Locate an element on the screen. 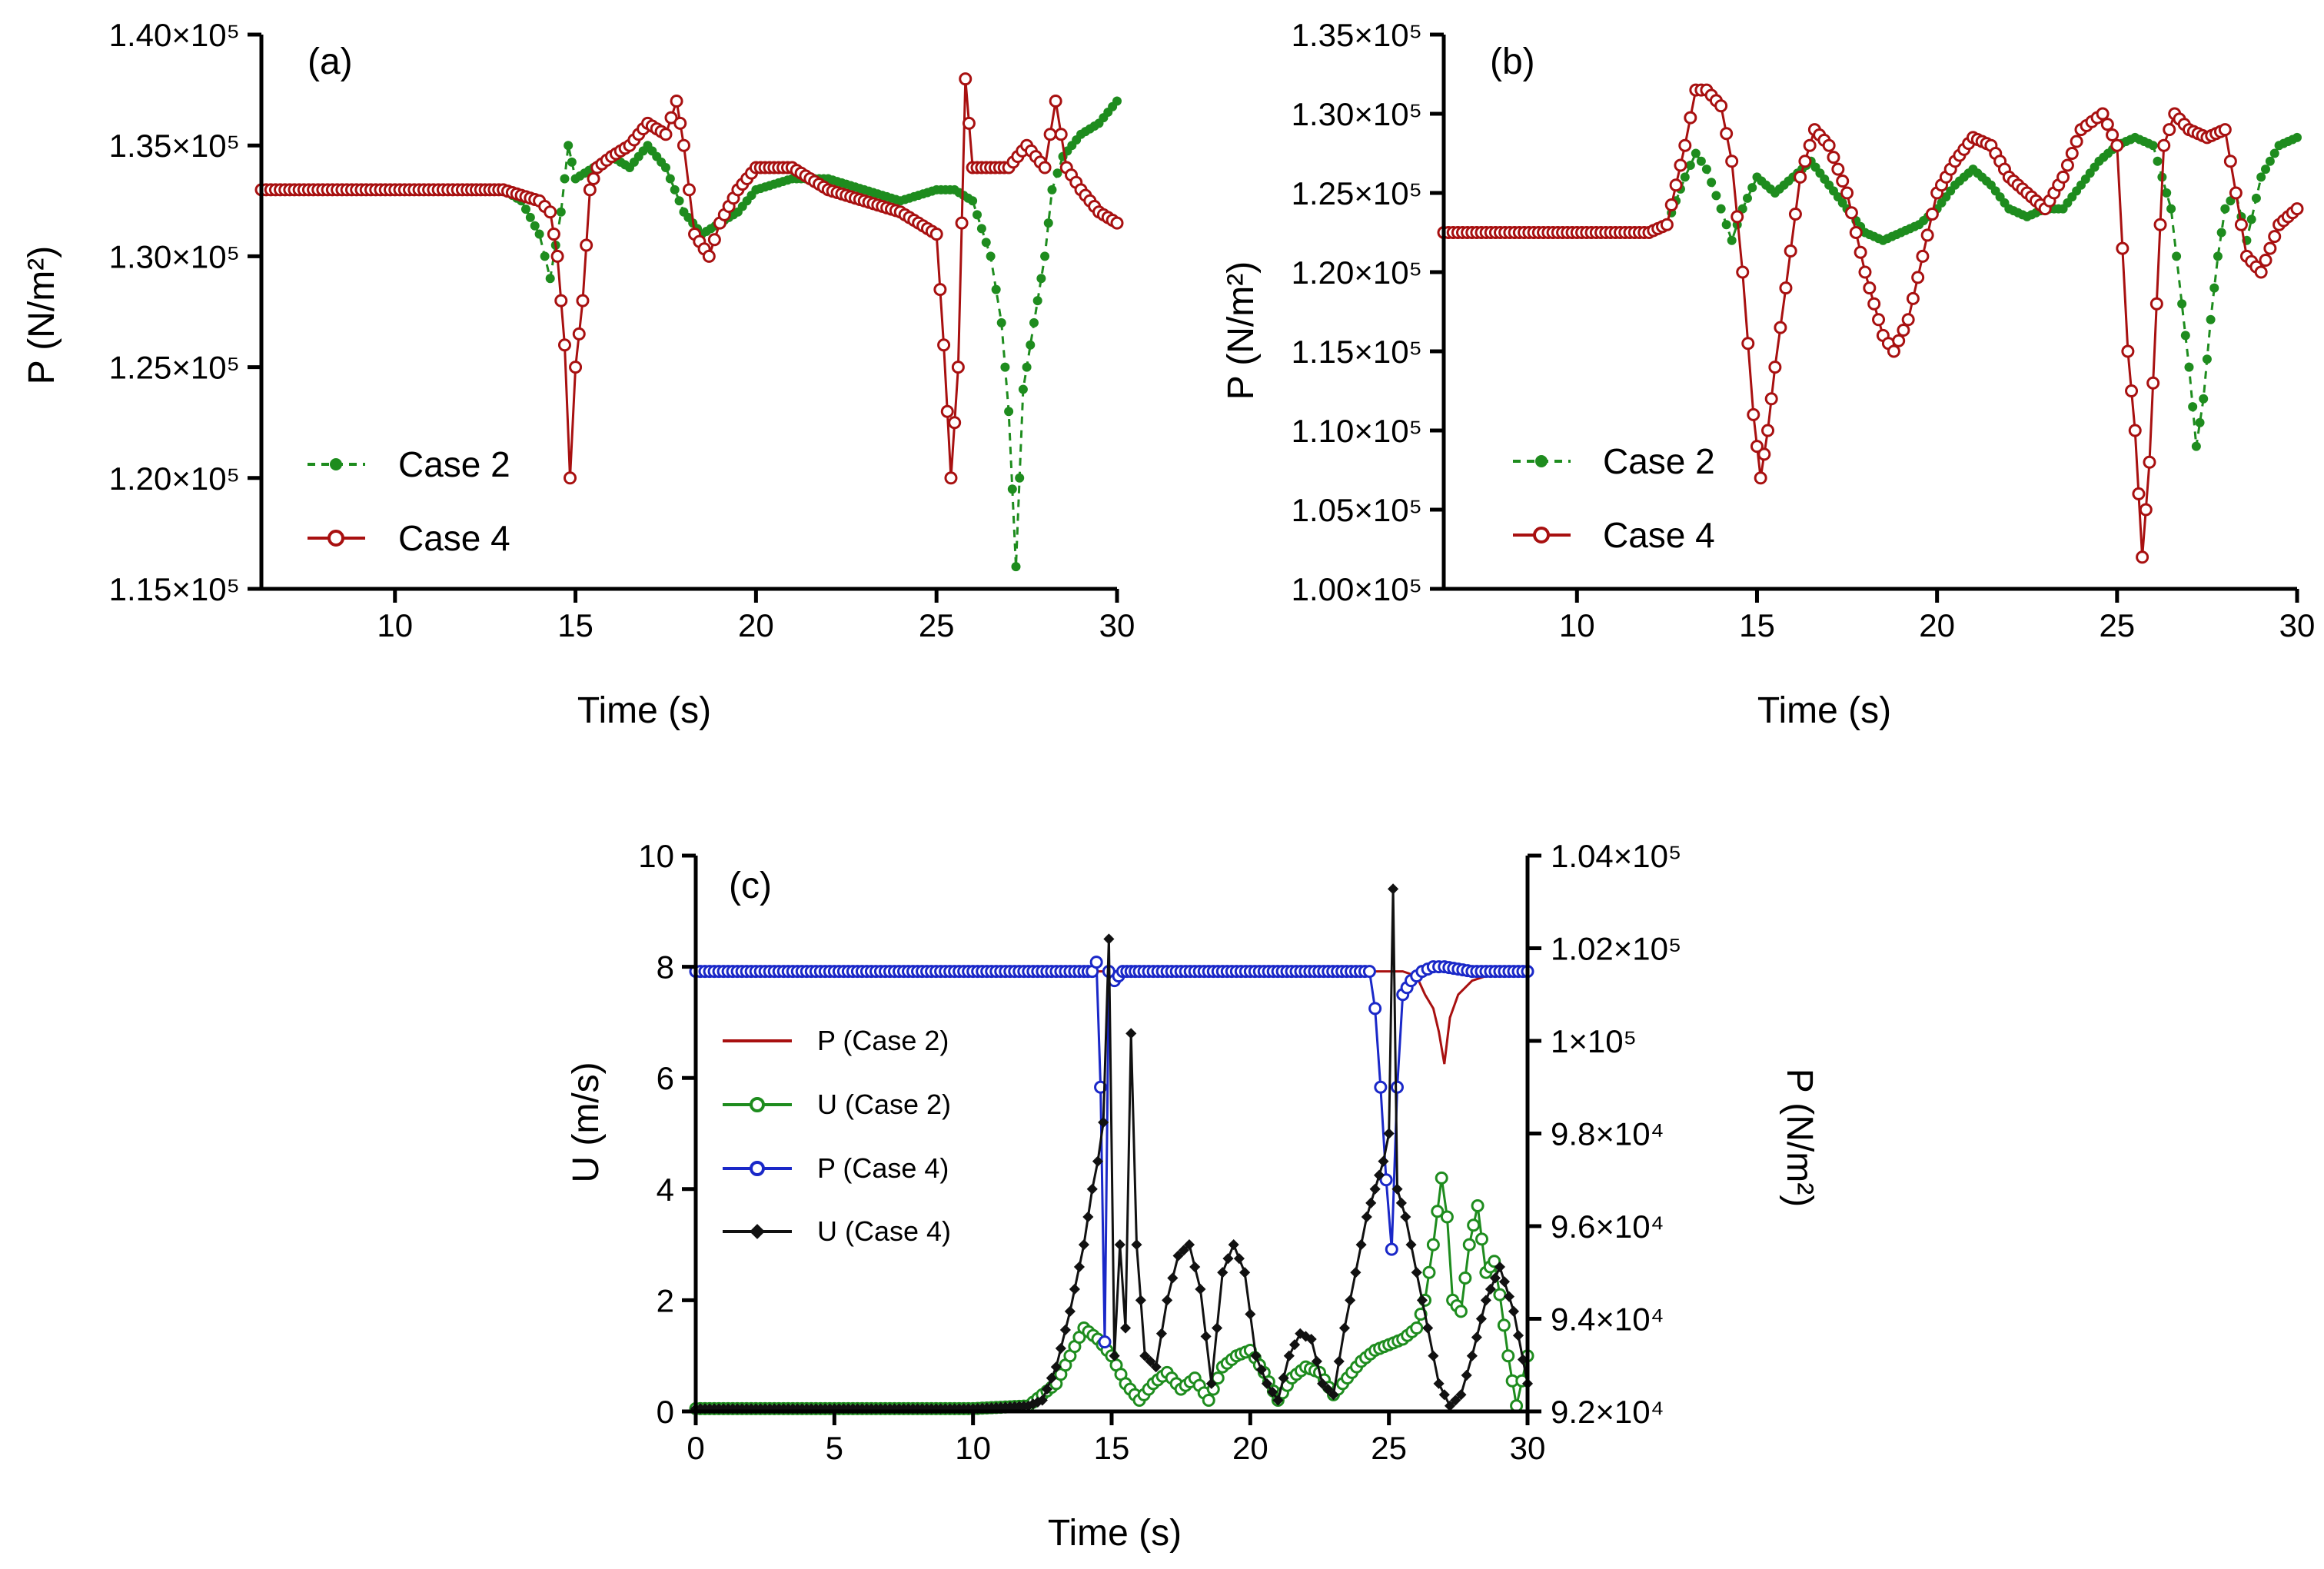 The height and width of the screenshot is (1569, 2324). panel-a-legend-case4: Case 4 is located at coordinates (409, 538).